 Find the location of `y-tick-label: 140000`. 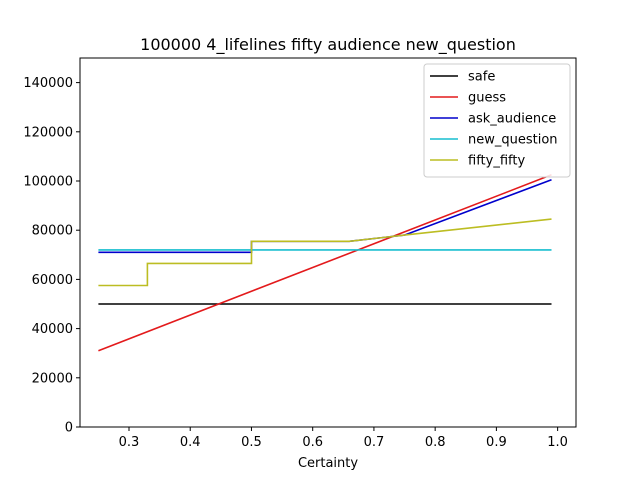

y-tick-label: 140000 is located at coordinates (48, 83).